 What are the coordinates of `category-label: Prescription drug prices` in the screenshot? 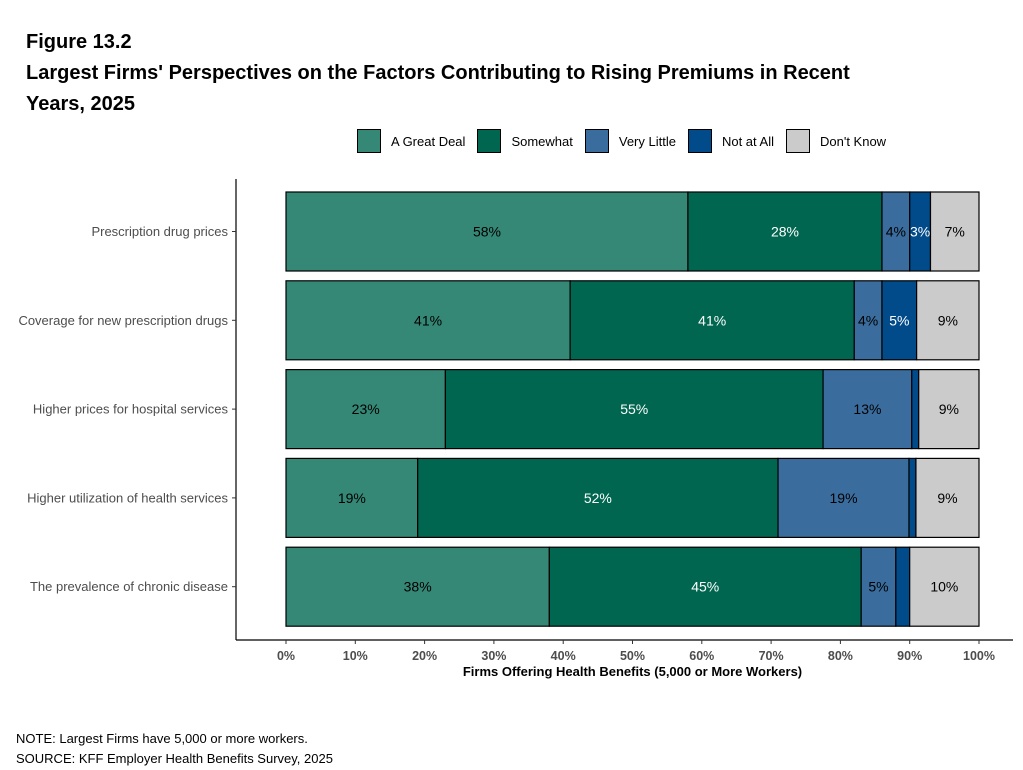 It's located at (159, 231).